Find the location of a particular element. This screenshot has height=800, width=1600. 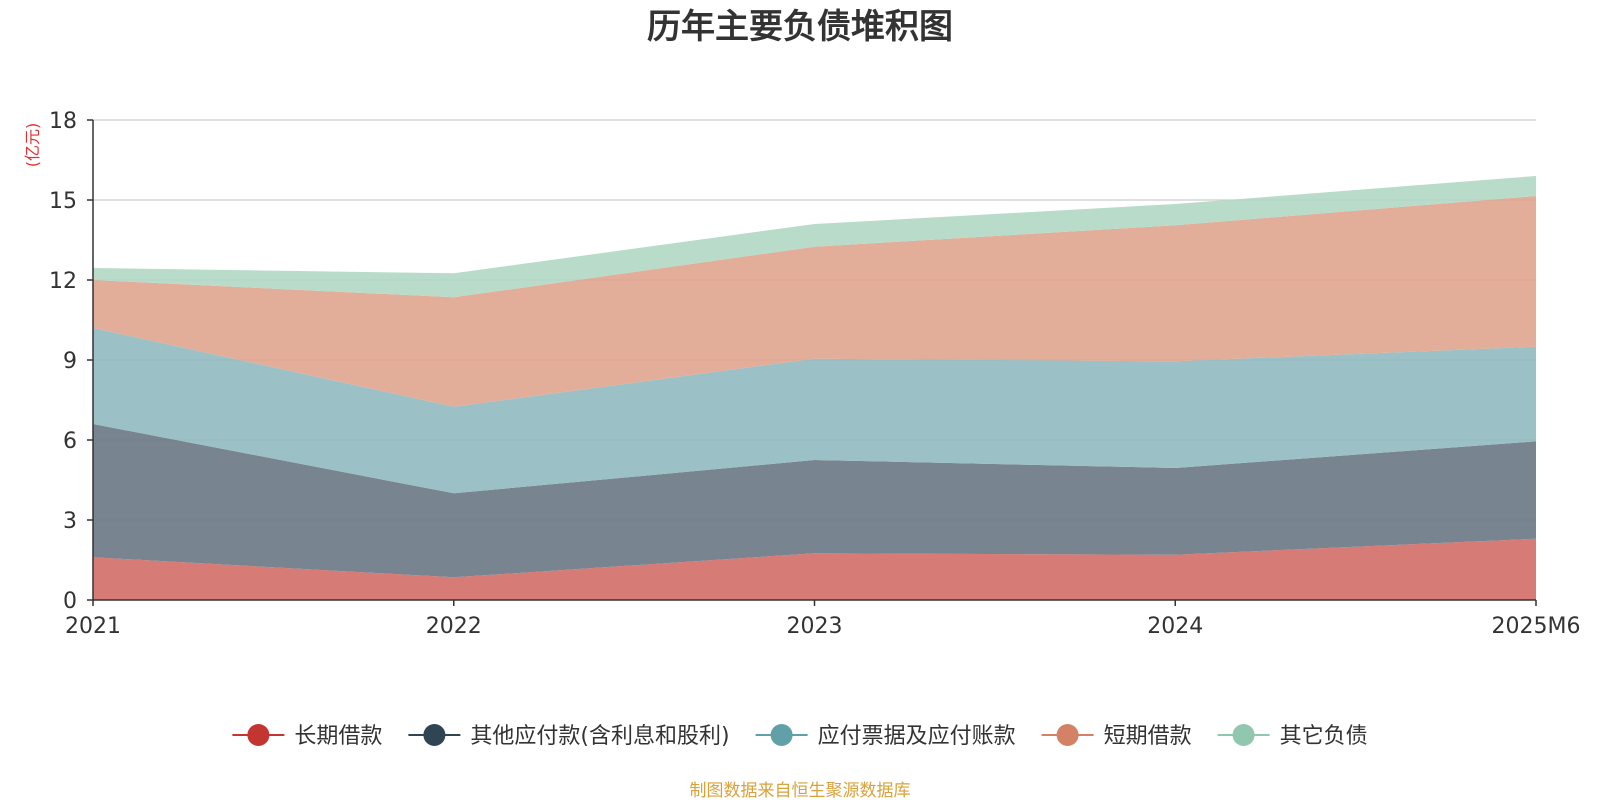

y-tick-label-0: 0 is located at coordinates (70, 601).